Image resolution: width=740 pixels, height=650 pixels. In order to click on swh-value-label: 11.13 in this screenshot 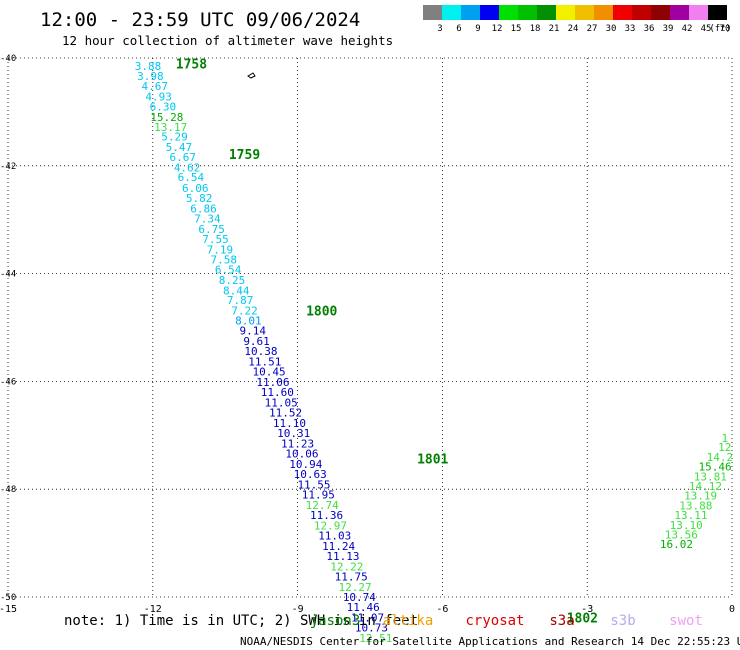, I will do `click(342, 556)`.